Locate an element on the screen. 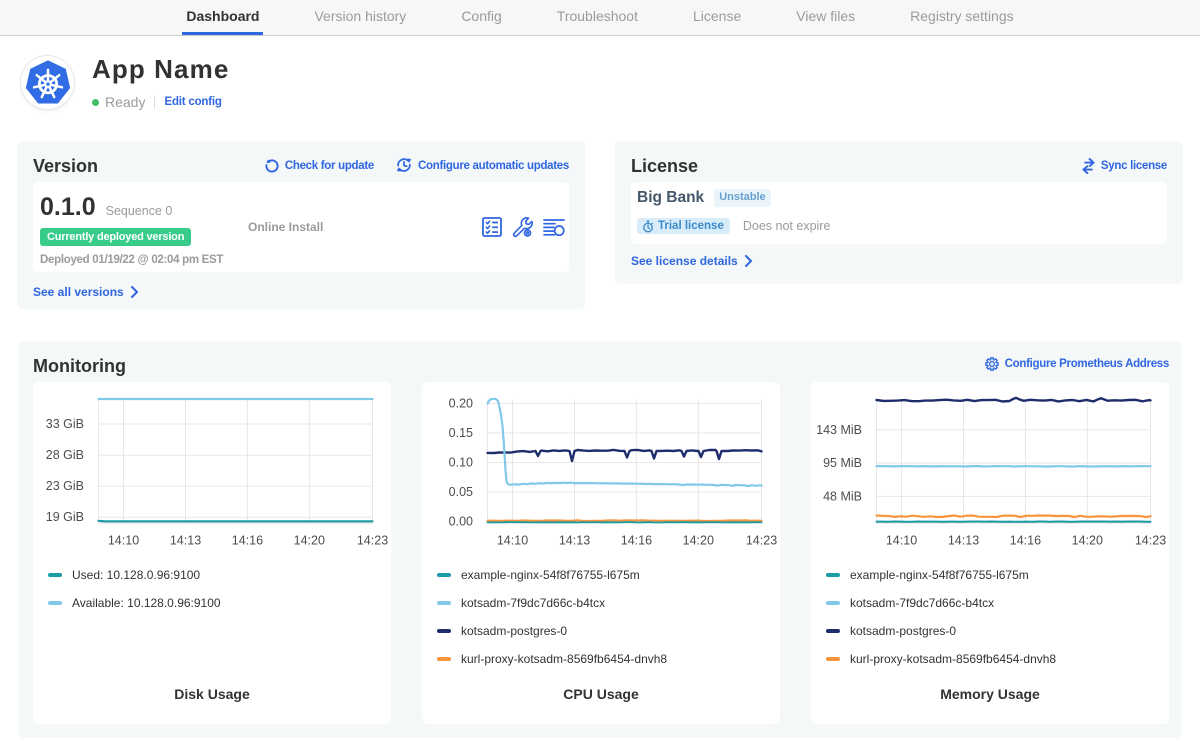 This screenshot has height=746, width=1200. svg-text: 0.00 is located at coordinates (461, 522).